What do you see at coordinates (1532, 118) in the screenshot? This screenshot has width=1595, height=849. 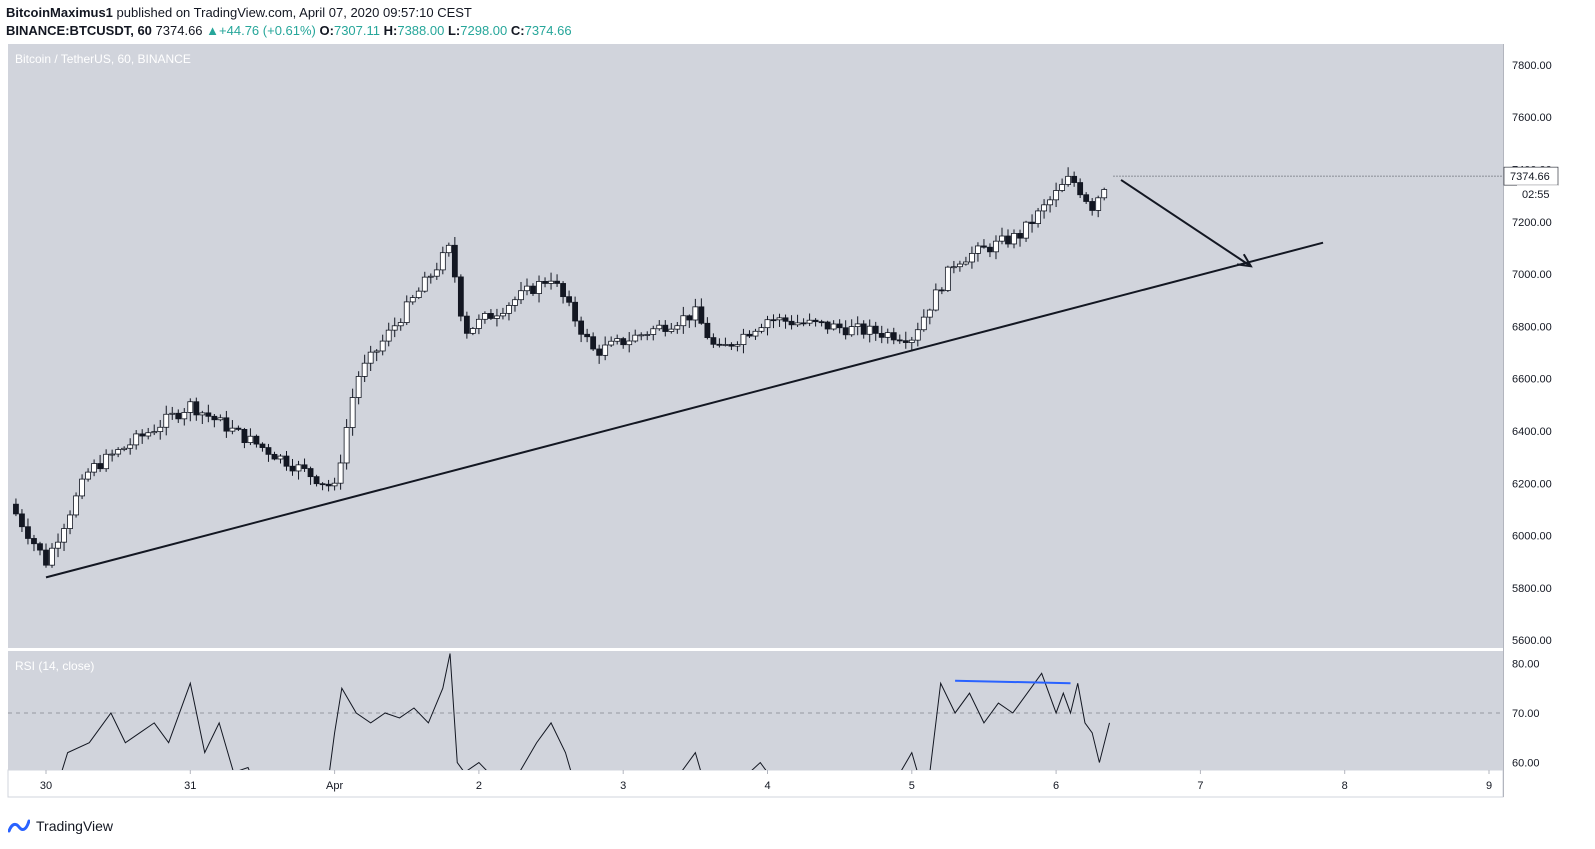 I see `price-tick-label: 7600.00` at bounding box center [1532, 118].